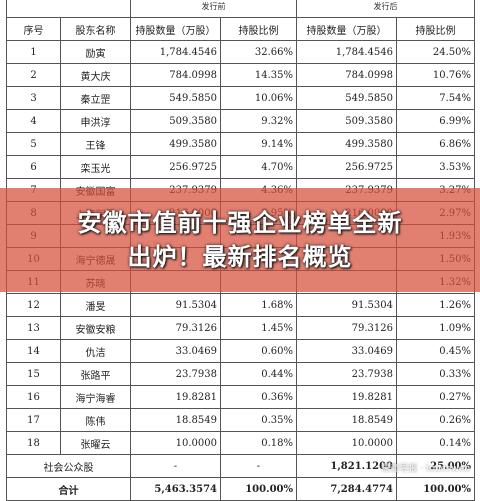 The width and height of the screenshot is (480, 501). Describe the element at coordinates (258, 351) in the screenshot. I see `cell-before-ratio: 0.60%` at that location.